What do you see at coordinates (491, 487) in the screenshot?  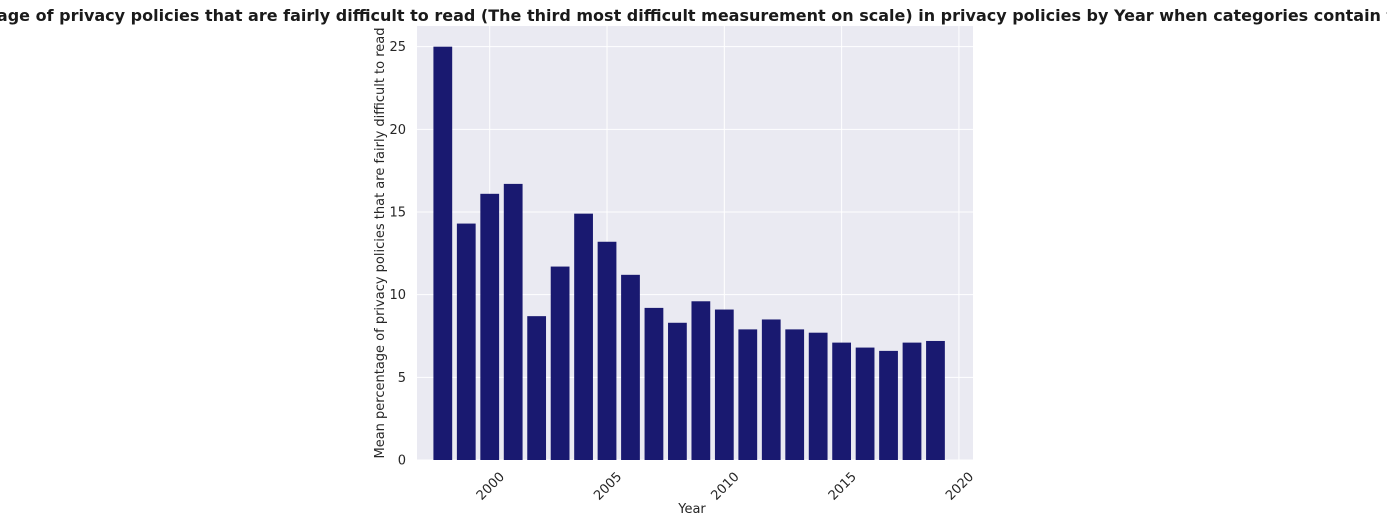 I see `x-tick-label: 2000` at bounding box center [491, 487].